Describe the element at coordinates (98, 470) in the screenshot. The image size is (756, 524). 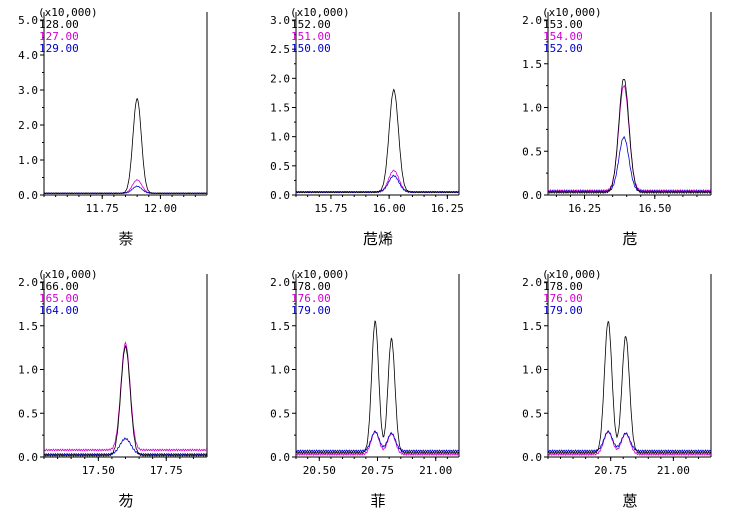
I see `x-tick-label: 17.50` at that location.